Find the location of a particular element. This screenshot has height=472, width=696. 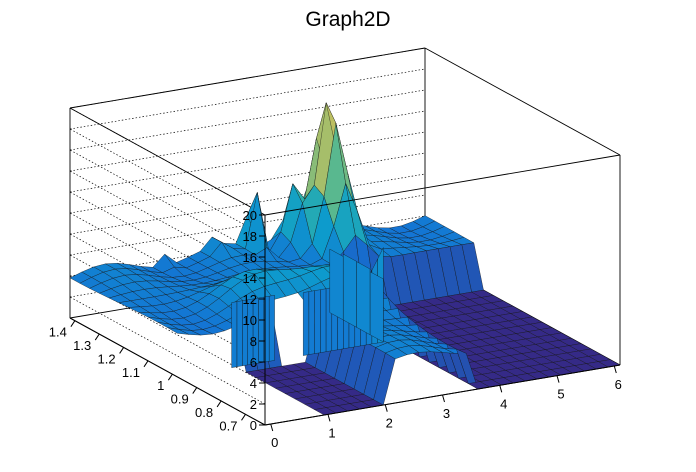

y-tick-label: 1.4 is located at coordinates (58, 332).